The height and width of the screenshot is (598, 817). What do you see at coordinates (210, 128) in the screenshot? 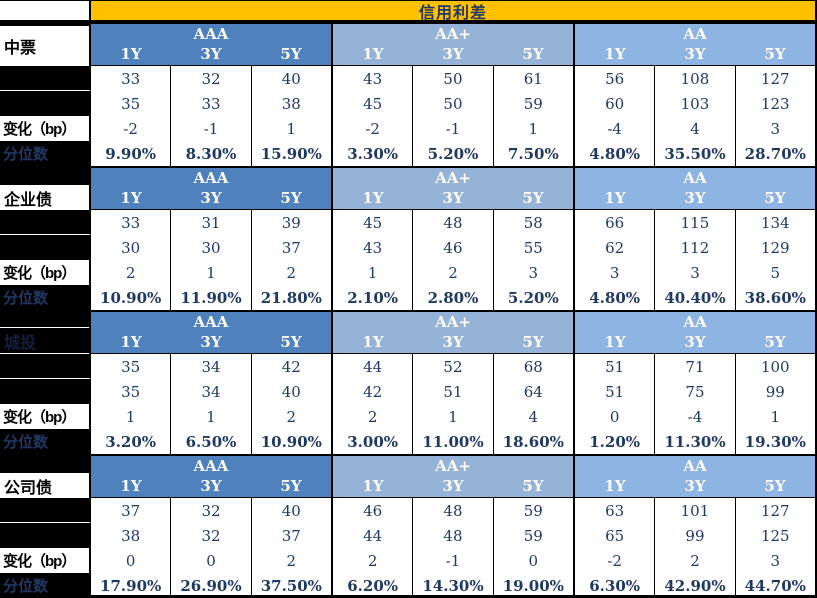
I see `value-cell: -1` at bounding box center [210, 128].